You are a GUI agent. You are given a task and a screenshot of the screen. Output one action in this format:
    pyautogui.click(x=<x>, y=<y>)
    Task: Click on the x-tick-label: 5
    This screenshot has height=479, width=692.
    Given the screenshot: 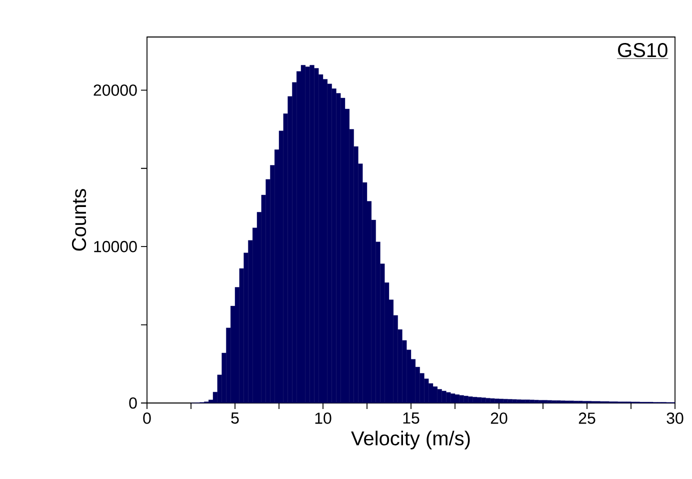 What is the action you would take?
    pyautogui.click(x=235, y=418)
    